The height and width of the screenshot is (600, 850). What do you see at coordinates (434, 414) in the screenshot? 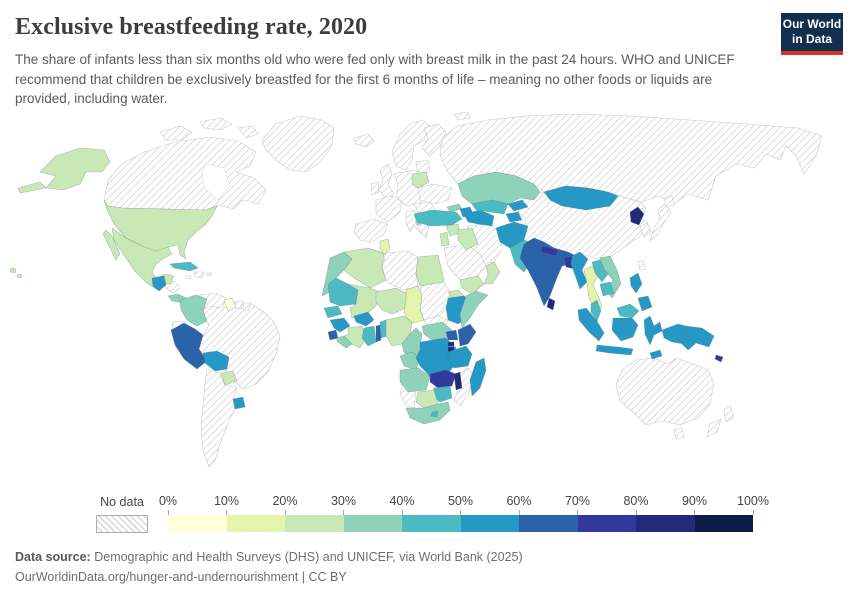
I see `country-lesotho` at bounding box center [434, 414].